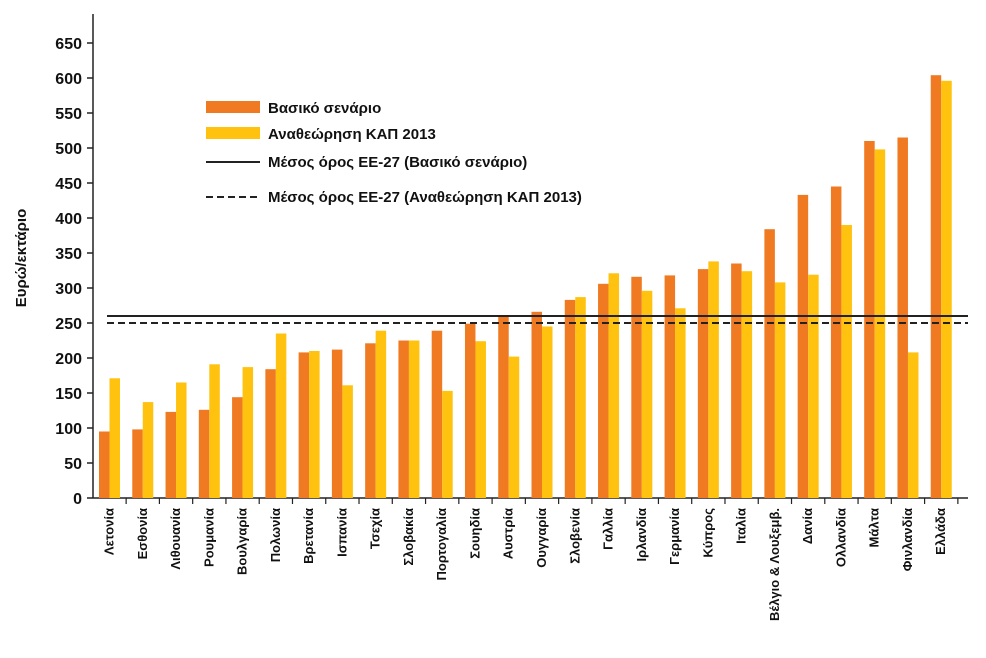 This screenshot has width=986, height=658. I want to click on legend-label: Μέσος όρος ΕΕ-27 (Βασικό σενάριο), so click(397, 162).